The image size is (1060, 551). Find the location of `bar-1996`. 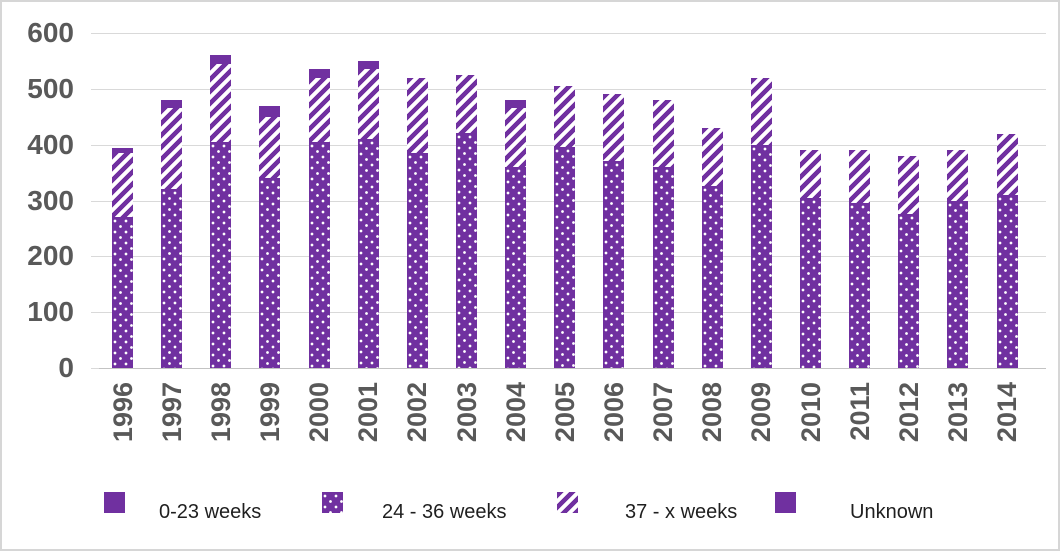

bar-1996 is located at coordinates (122, 258).